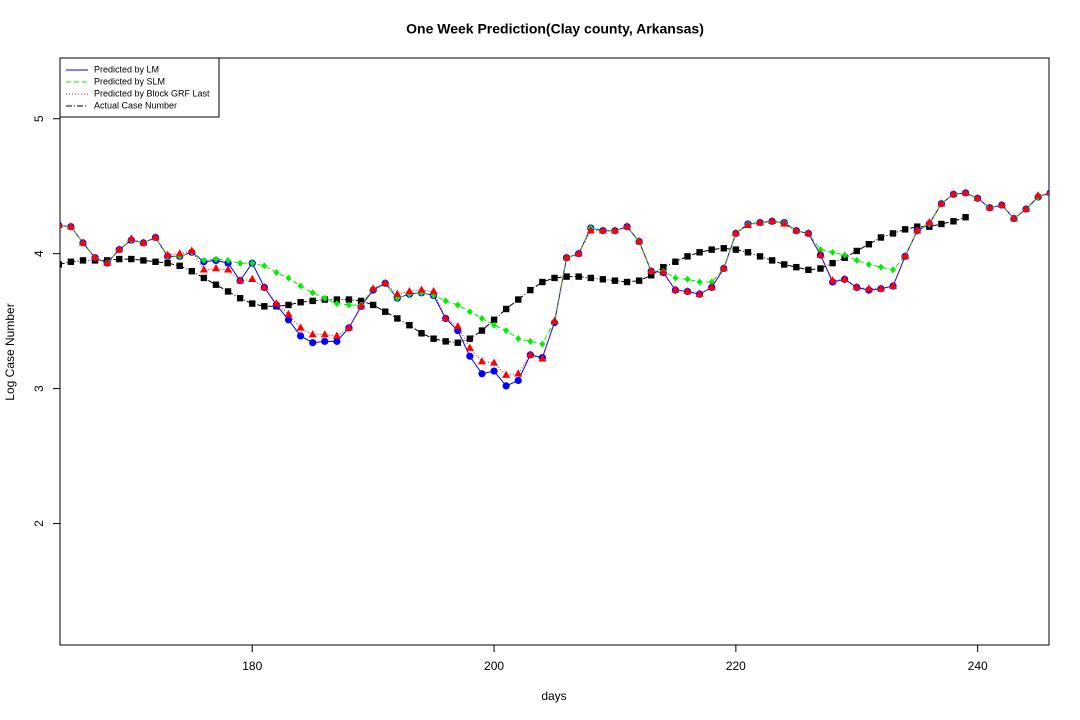 This screenshot has width=1080, height=720. What do you see at coordinates (139, 87) in the screenshot?
I see `legend-box` at bounding box center [139, 87].